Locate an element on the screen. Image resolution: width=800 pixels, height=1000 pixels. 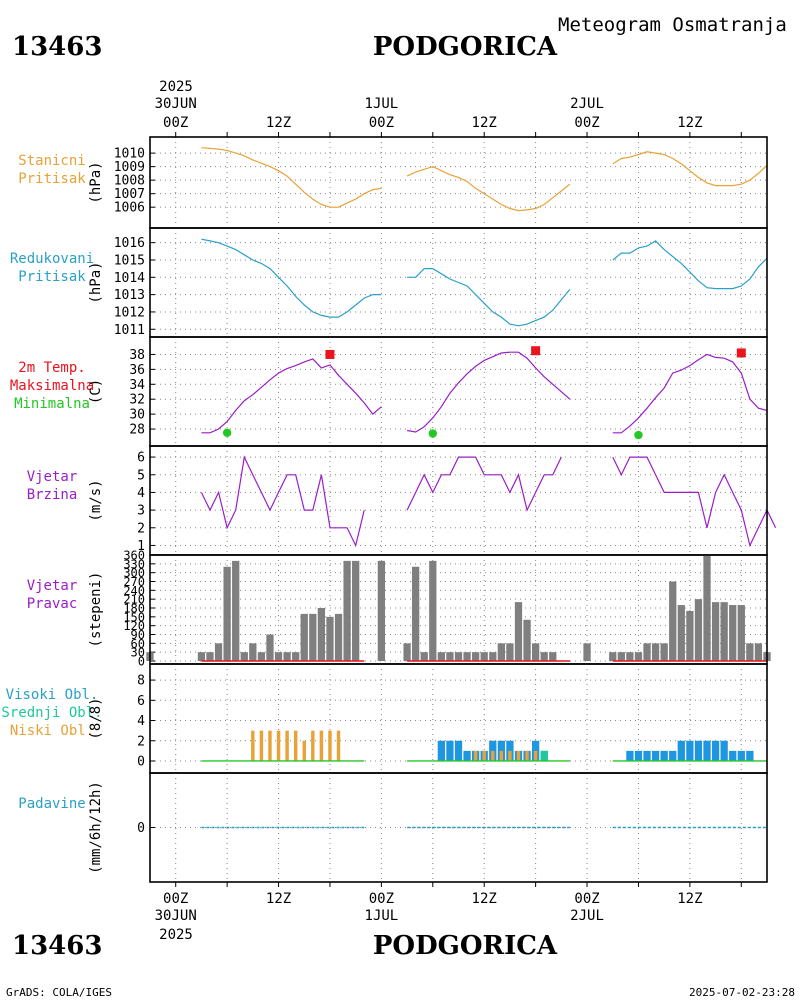
y-tick-label: 32 is located at coordinates (137, 400).